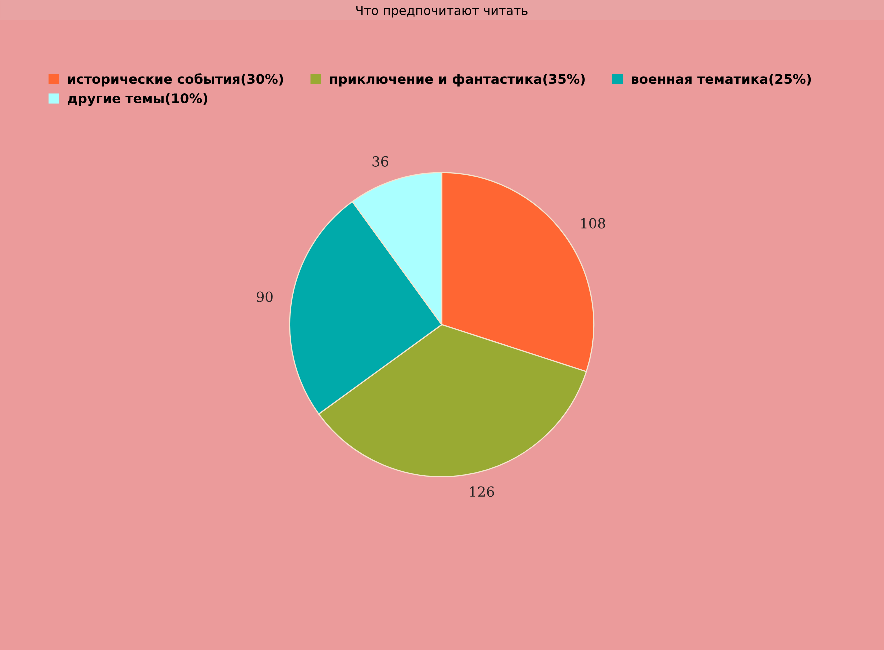 This screenshot has height=650, width=884. I want to click on chart-title: Что предпочитают читать, so click(442, 12).